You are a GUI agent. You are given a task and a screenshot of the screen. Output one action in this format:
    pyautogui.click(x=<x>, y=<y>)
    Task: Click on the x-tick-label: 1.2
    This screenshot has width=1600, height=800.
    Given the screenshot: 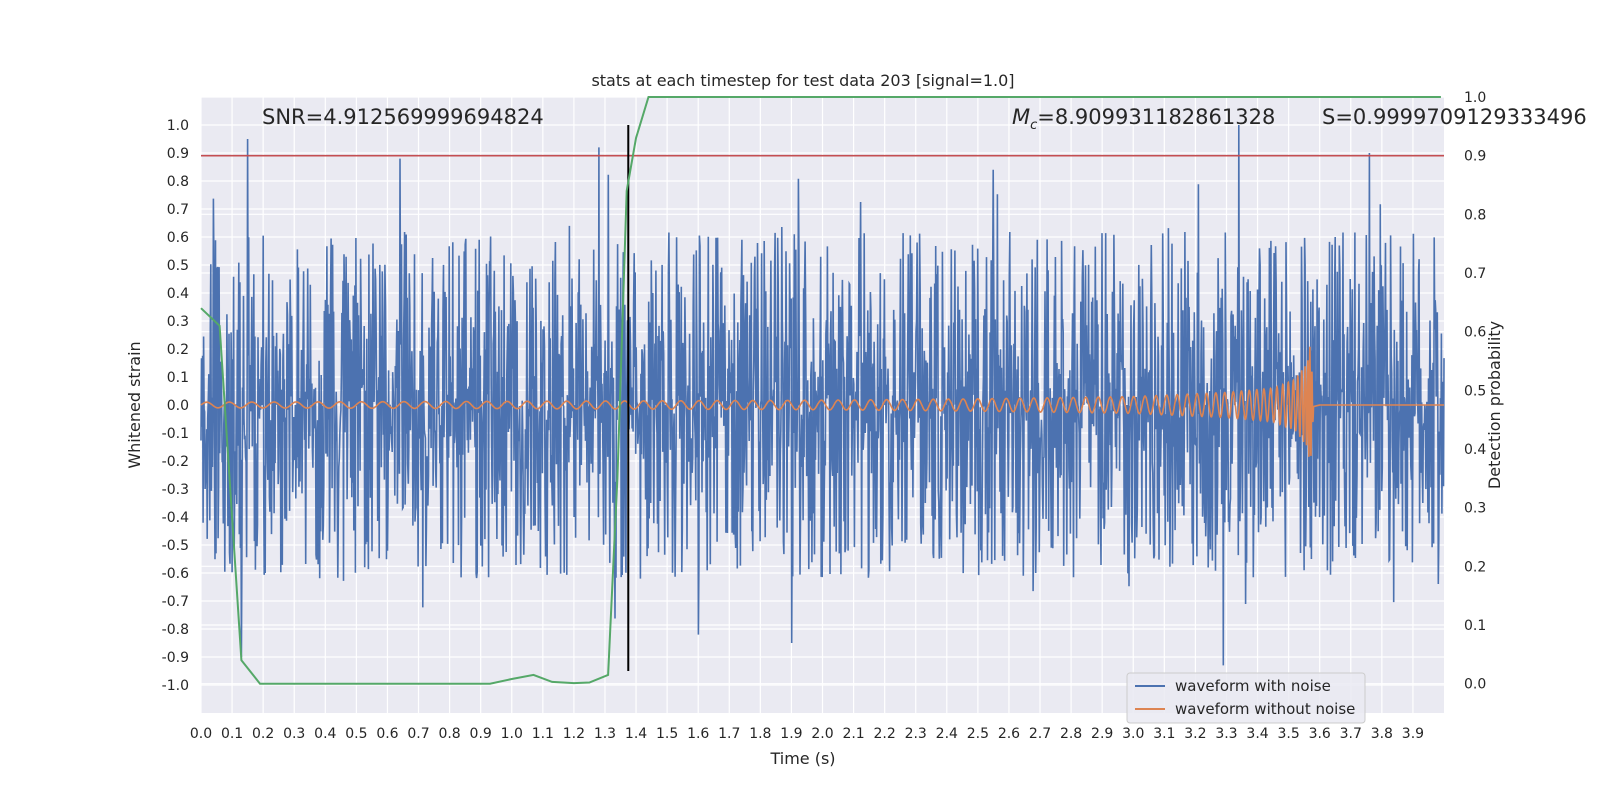 What is the action you would take?
    pyautogui.click(x=574, y=734)
    